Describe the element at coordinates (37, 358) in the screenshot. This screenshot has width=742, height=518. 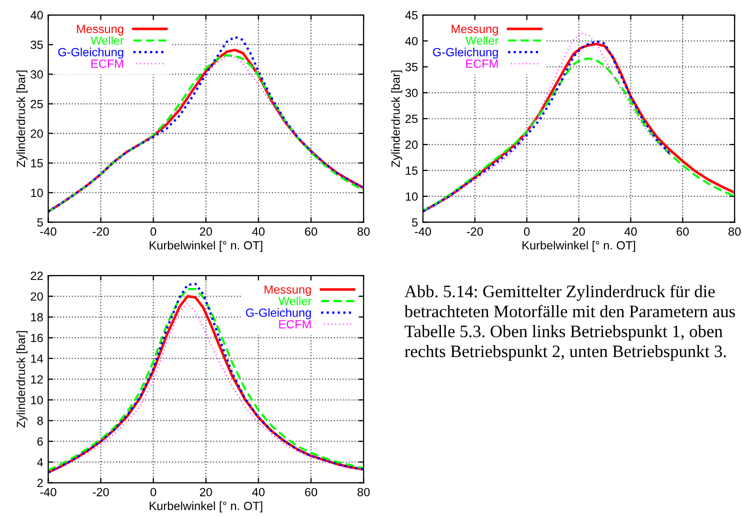
I see `y-tick-label: 14` at that location.